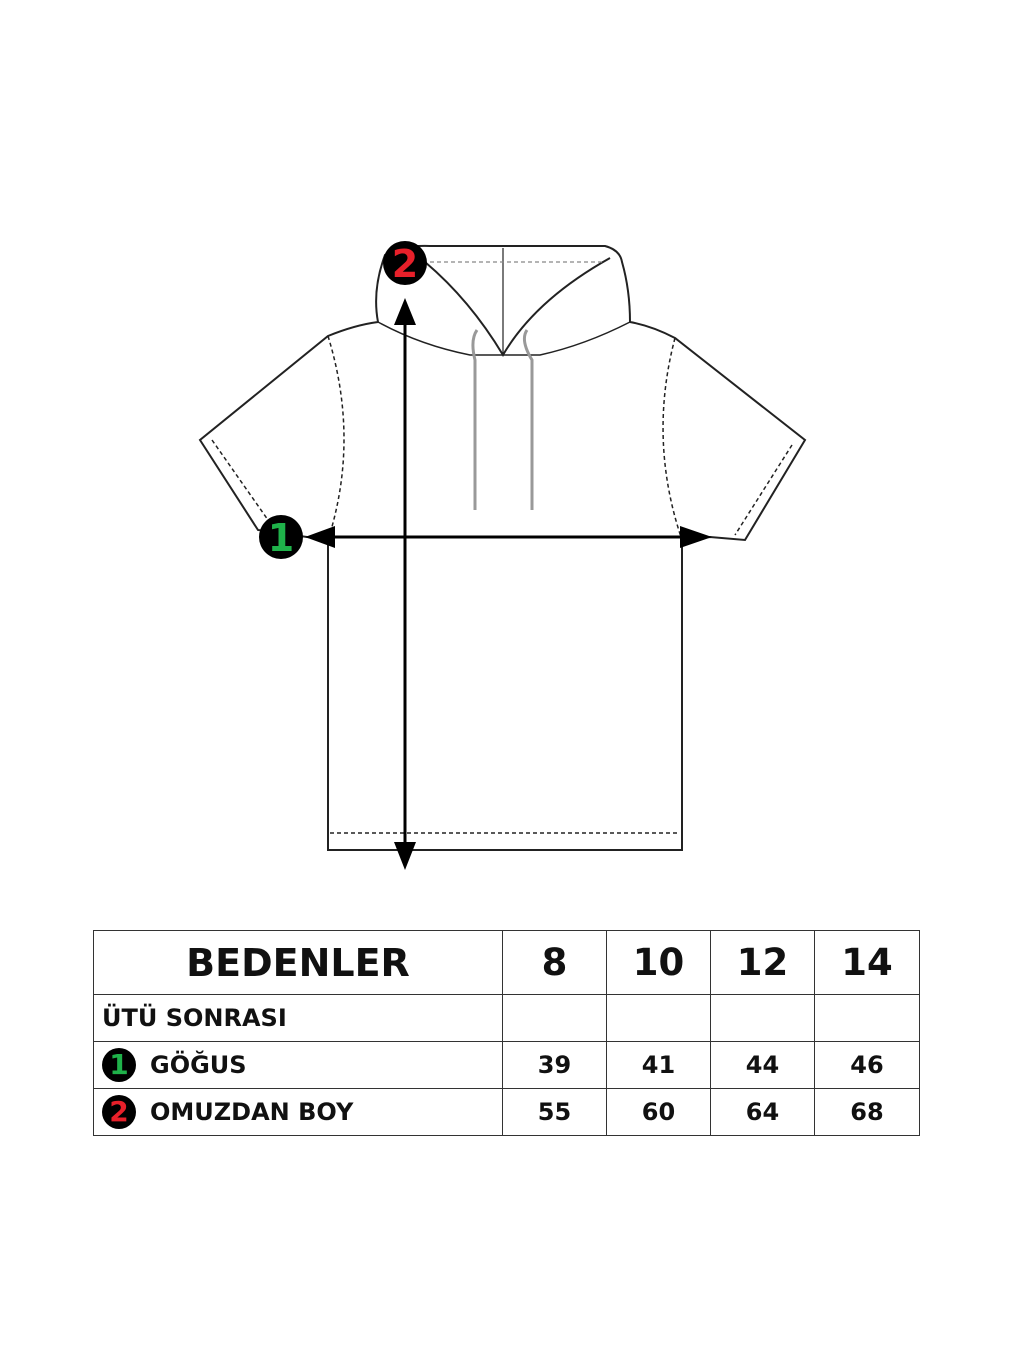 Image resolution: width=1020 pixels, height=1360 pixels. What do you see at coordinates (554, 1065) in the screenshot?
I see `cell: 39` at bounding box center [554, 1065].